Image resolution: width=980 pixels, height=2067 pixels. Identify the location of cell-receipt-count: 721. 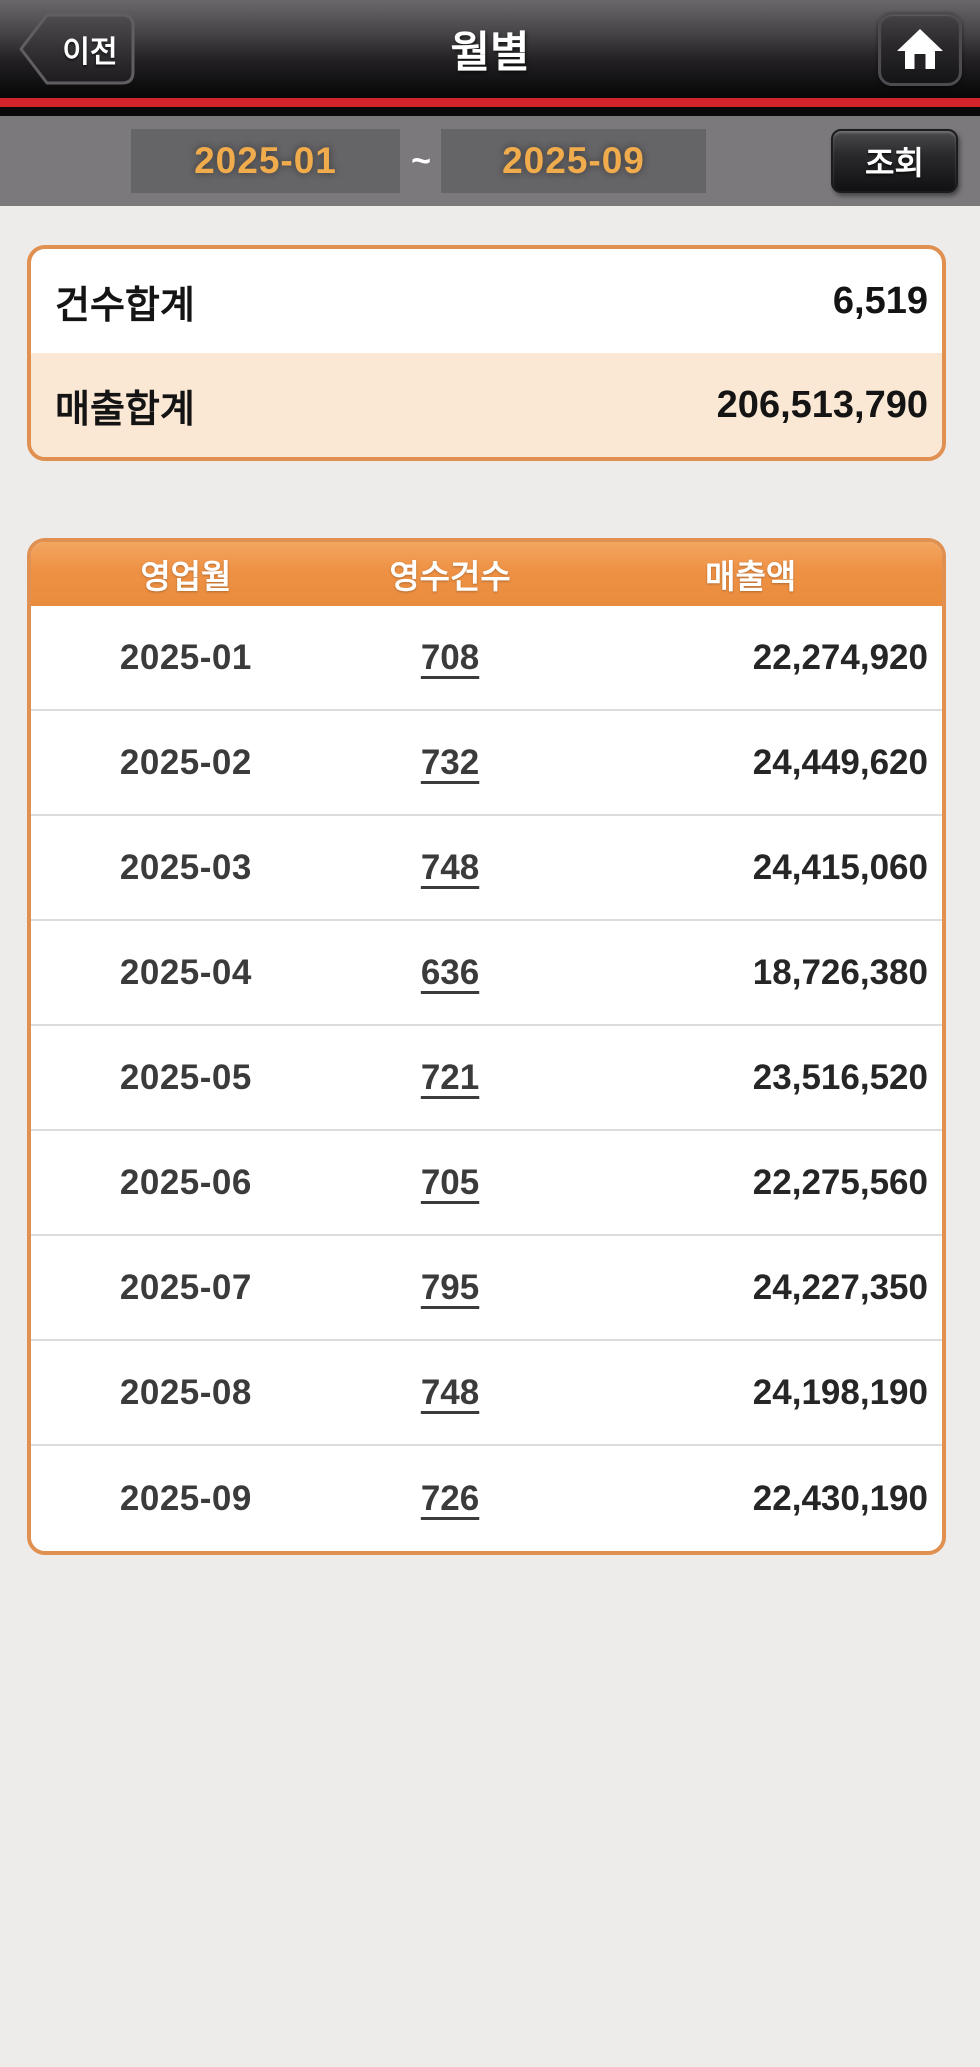
(450, 1078).